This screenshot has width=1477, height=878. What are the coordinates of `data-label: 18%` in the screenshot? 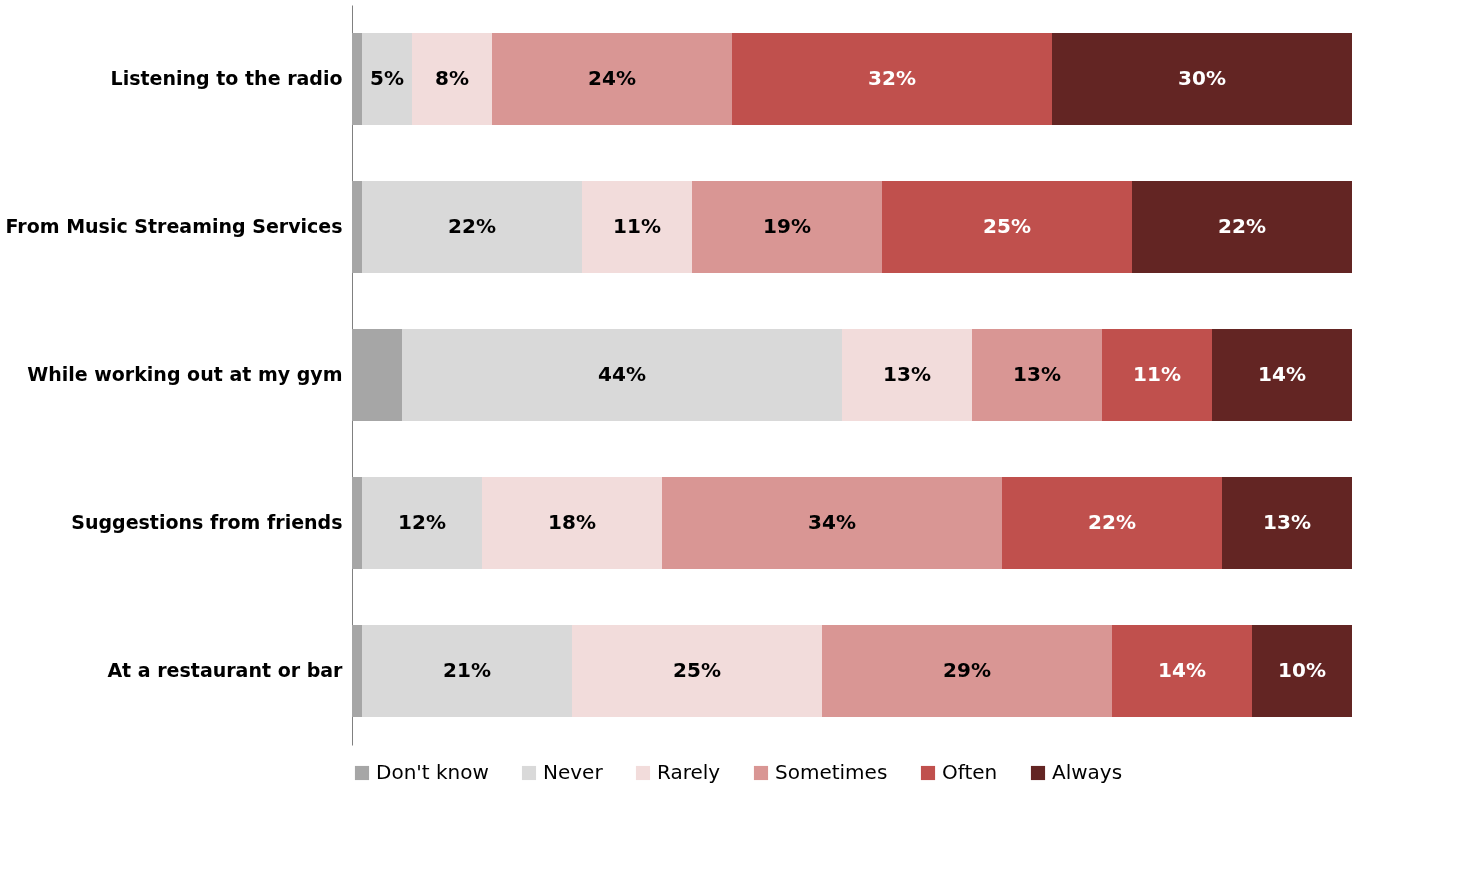 It's located at (572, 522).